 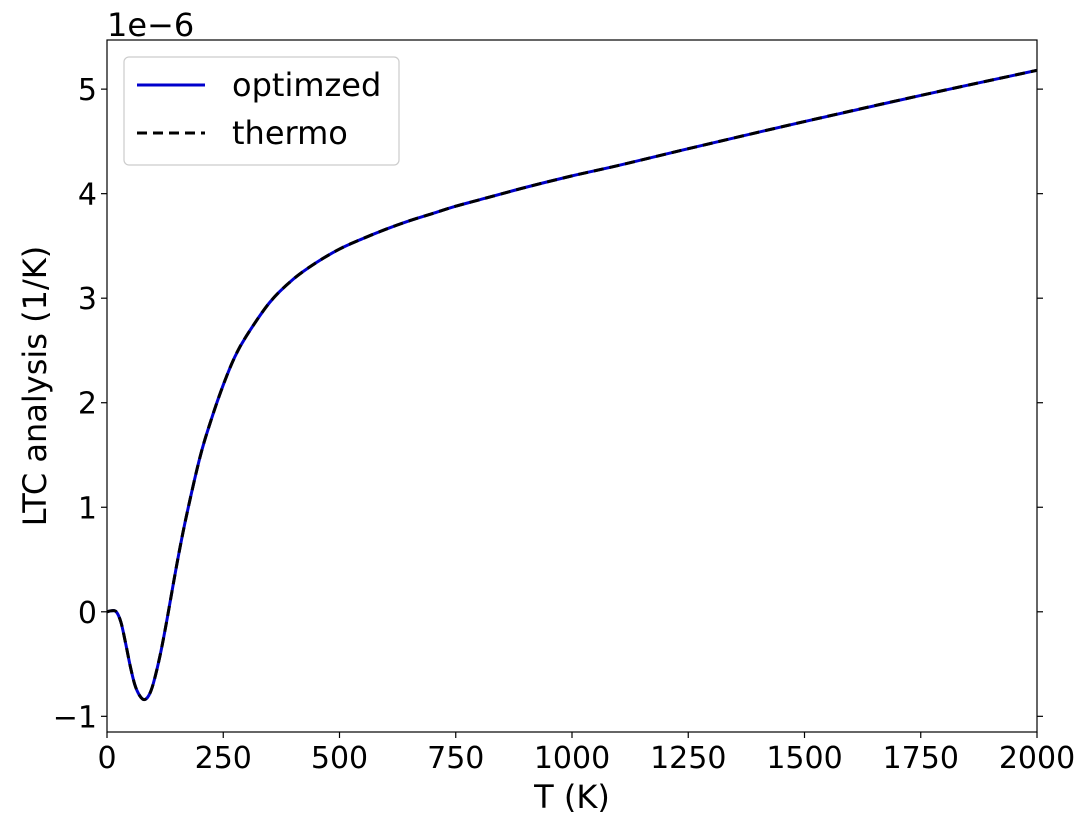 What do you see at coordinates (223, 758) in the screenshot?
I see `x-tick-label: 250` at bounding box center [223, 758].